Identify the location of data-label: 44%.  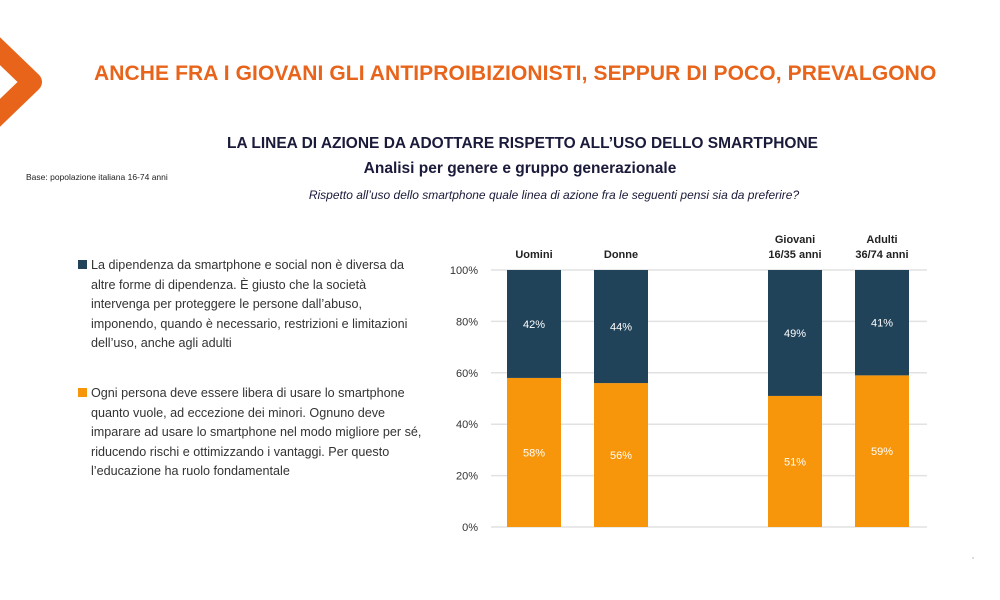
(621, 328).